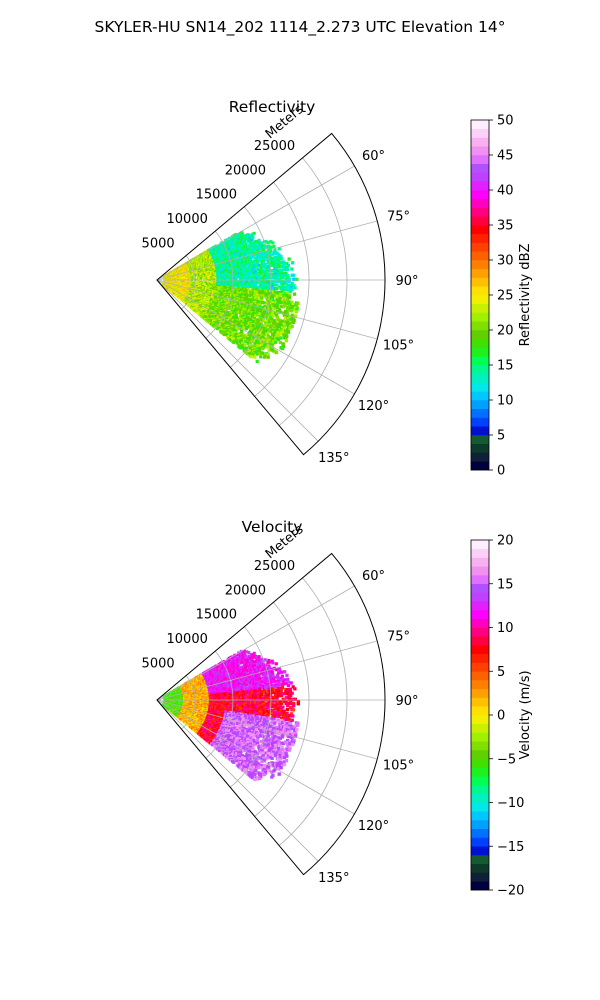  I want to click on colorbar-tick-label: 0, so click(501, 716).